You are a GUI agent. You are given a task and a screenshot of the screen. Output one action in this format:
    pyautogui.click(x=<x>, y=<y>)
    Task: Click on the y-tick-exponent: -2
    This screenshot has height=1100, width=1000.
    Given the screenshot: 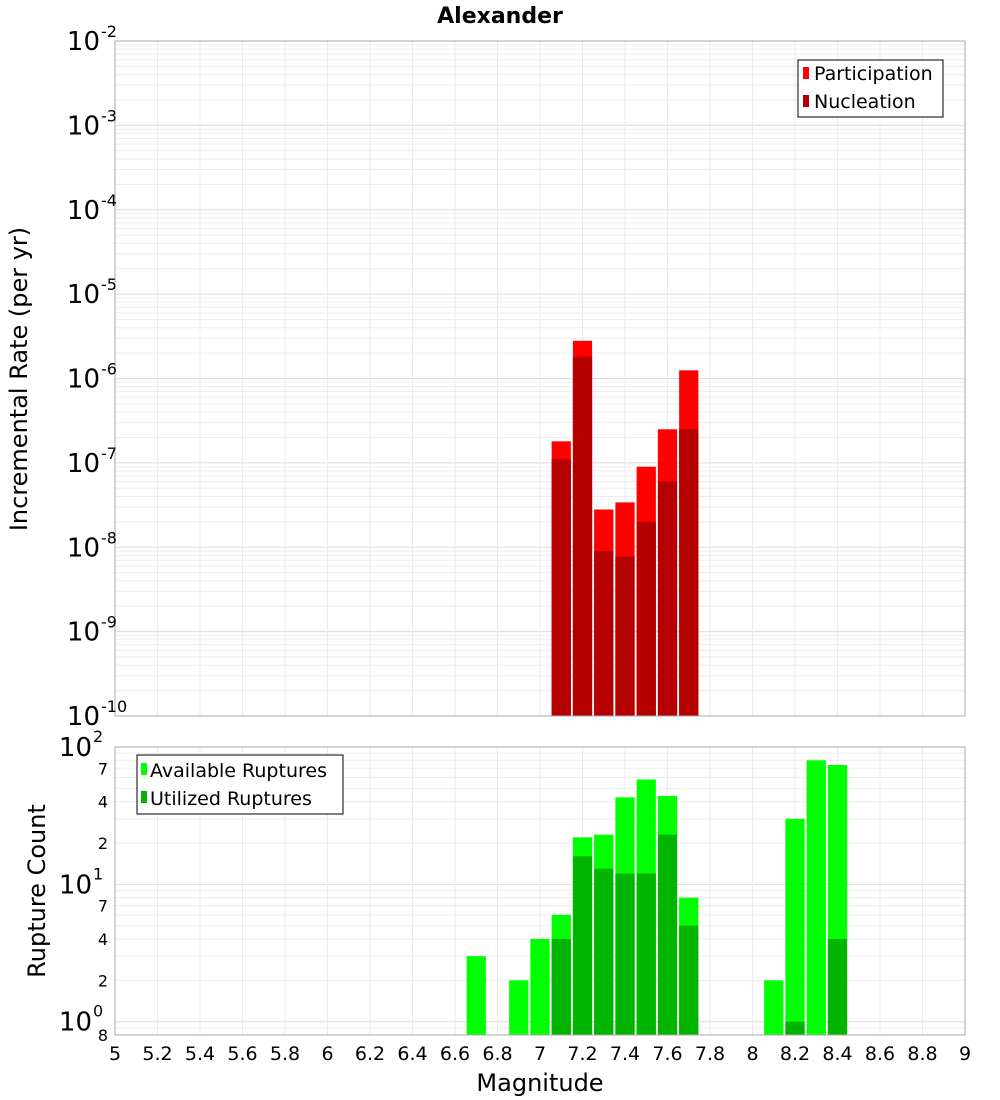 What is the action you would take?
    pyautogui.click(x=109, y=31)
    